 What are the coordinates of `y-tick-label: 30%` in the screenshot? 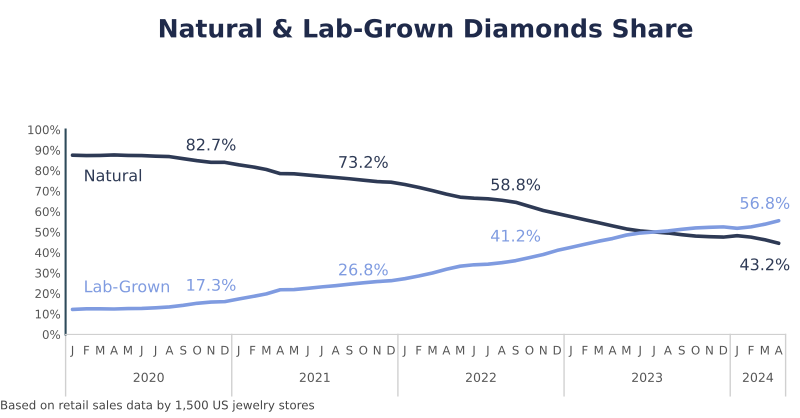 It's located at (47, 273).